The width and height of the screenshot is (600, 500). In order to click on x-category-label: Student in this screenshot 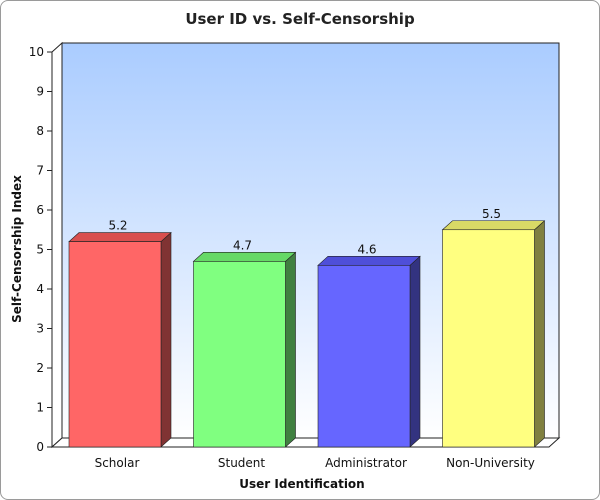, I will do `click(242, 463)`.